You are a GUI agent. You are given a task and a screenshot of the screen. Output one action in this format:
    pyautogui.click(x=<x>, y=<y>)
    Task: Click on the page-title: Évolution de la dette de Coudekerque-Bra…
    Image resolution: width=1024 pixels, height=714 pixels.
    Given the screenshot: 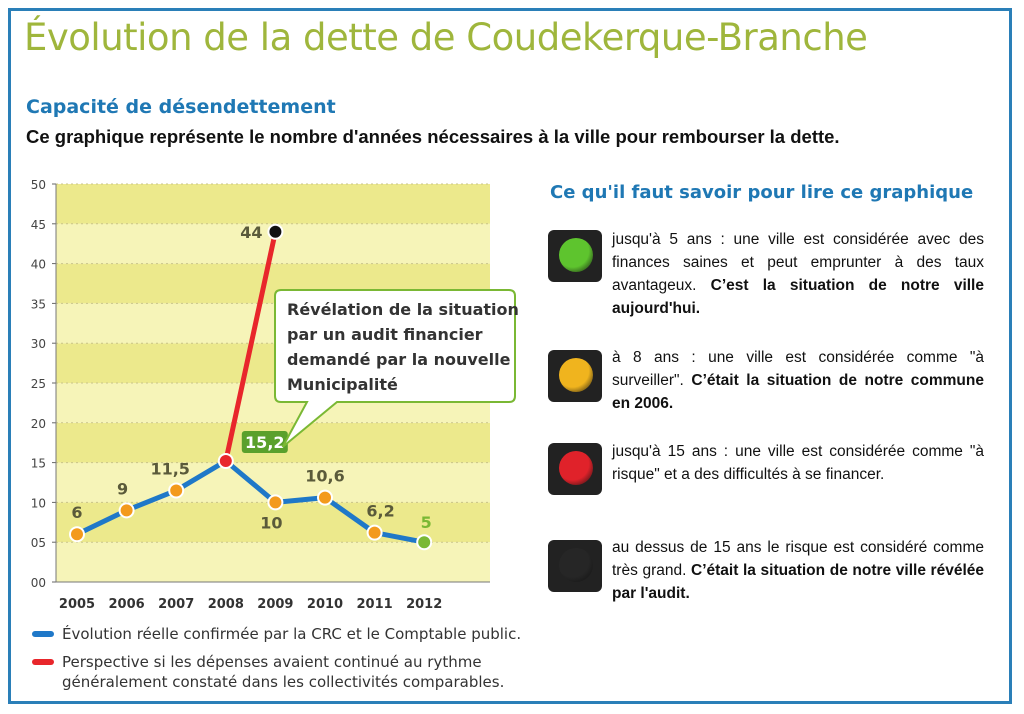 What is the action you would take?
    pyautogui.click(x=446, y=37)
    